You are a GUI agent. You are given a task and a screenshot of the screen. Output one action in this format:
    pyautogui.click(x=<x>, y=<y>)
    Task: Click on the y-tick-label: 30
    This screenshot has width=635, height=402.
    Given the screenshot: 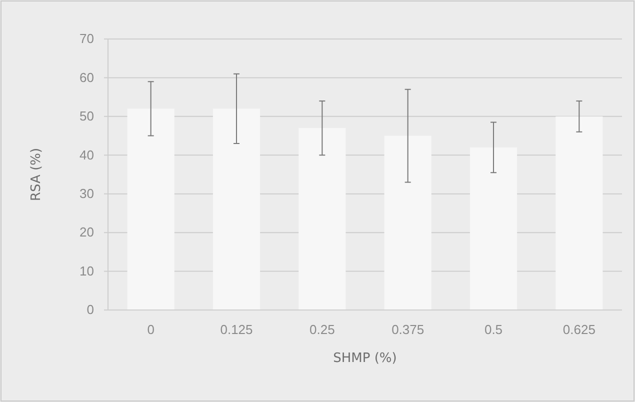 What is the action you would take?
    pyautogui.click(x=87, y=194)
    